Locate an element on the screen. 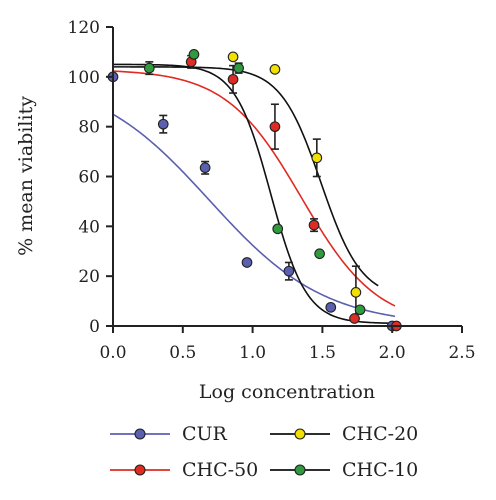  y-tick-label: 0 is located at coordinates (94, 327).